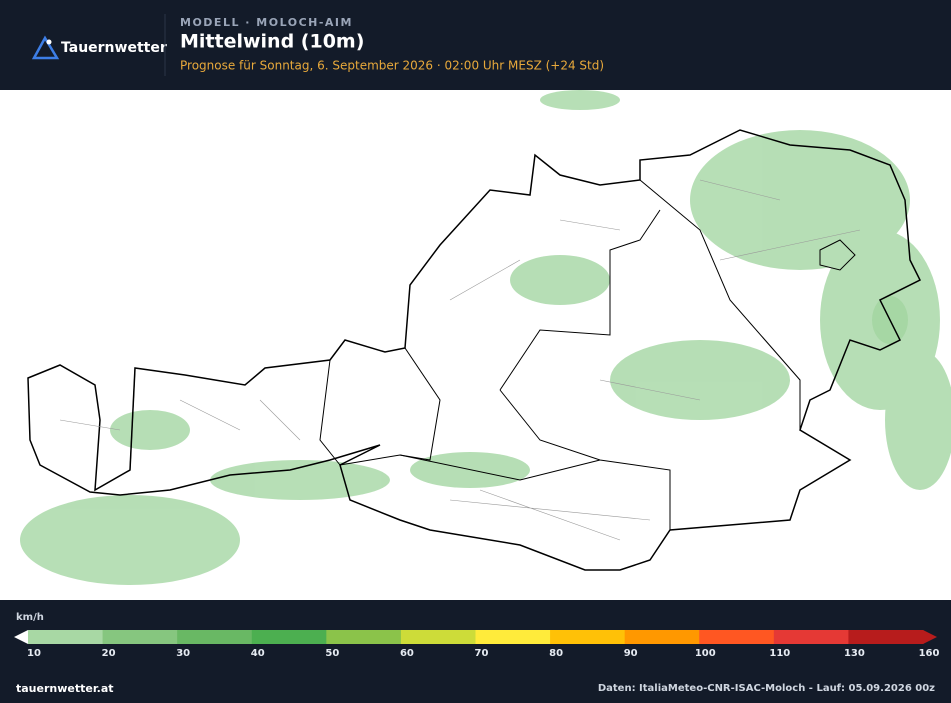  Describe the element at coordinates (631, 653) in the screenshot. I see `legend-stop-label: 90` at that location.